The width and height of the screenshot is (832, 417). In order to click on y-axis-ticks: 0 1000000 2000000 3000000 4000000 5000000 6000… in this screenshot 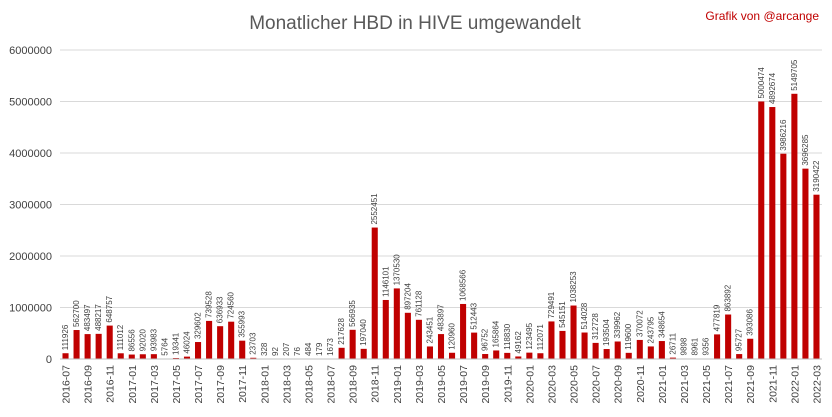, I will do `click(30, 205)`.